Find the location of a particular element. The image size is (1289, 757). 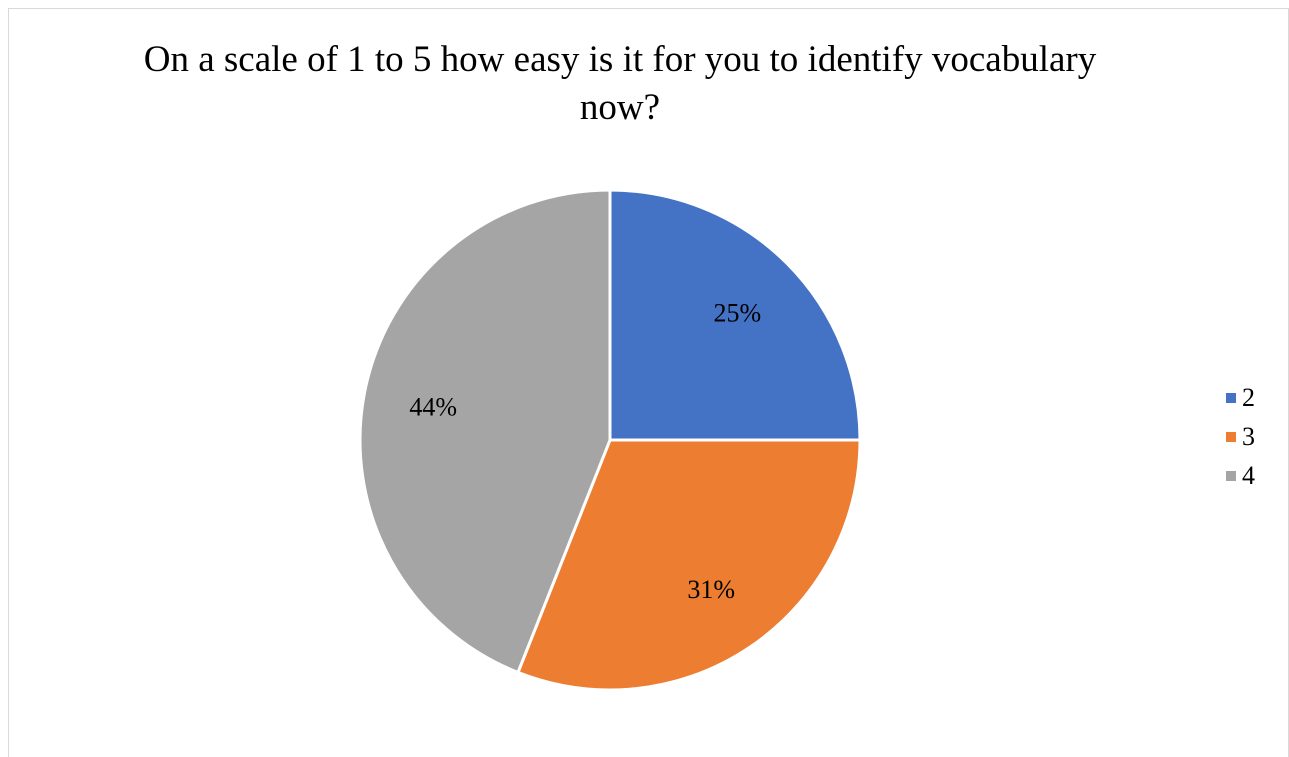

legend-item-4: 4 is located at coordinates (1240, 475).